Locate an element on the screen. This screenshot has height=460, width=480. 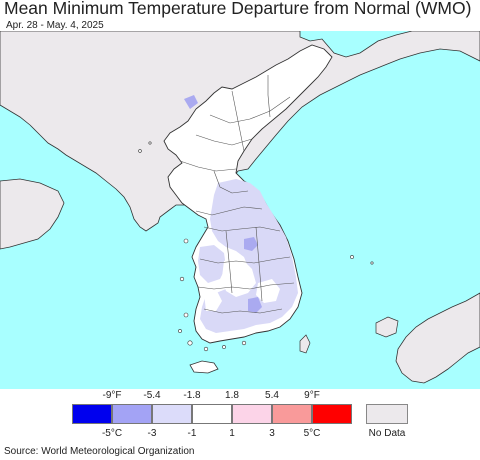
dokdo is located at coordinates (372, 263).